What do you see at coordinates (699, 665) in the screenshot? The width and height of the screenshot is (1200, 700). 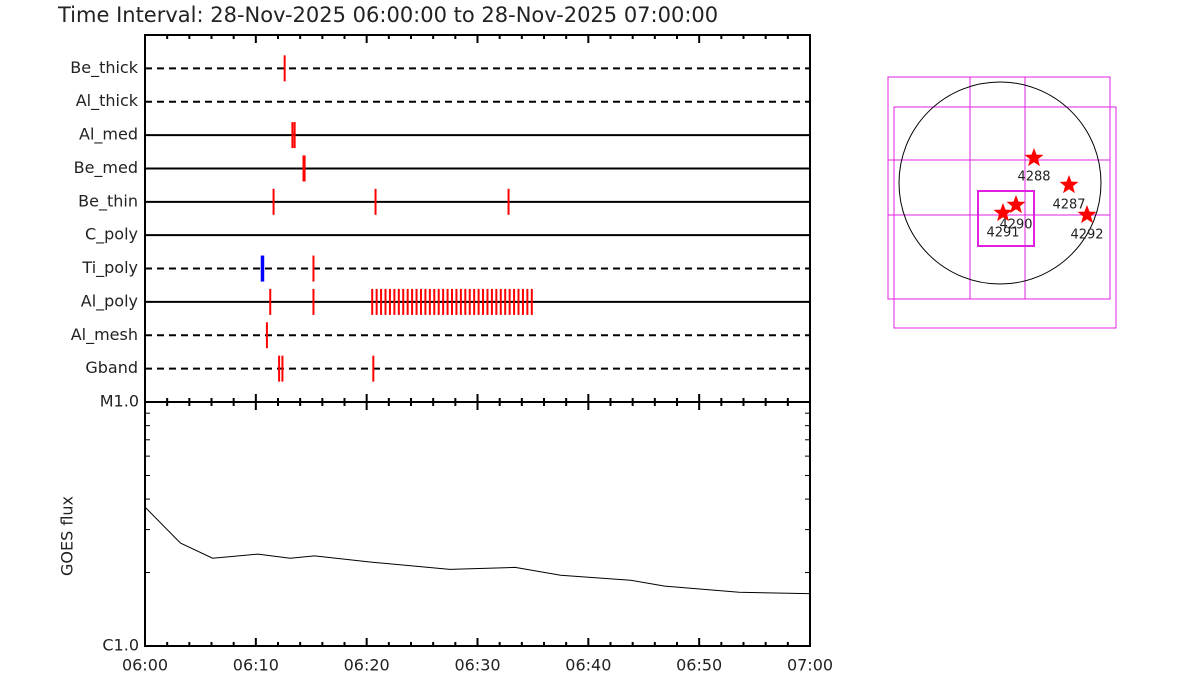 I see `x-tick-label: 06:50` at bounding box center [699, 665].